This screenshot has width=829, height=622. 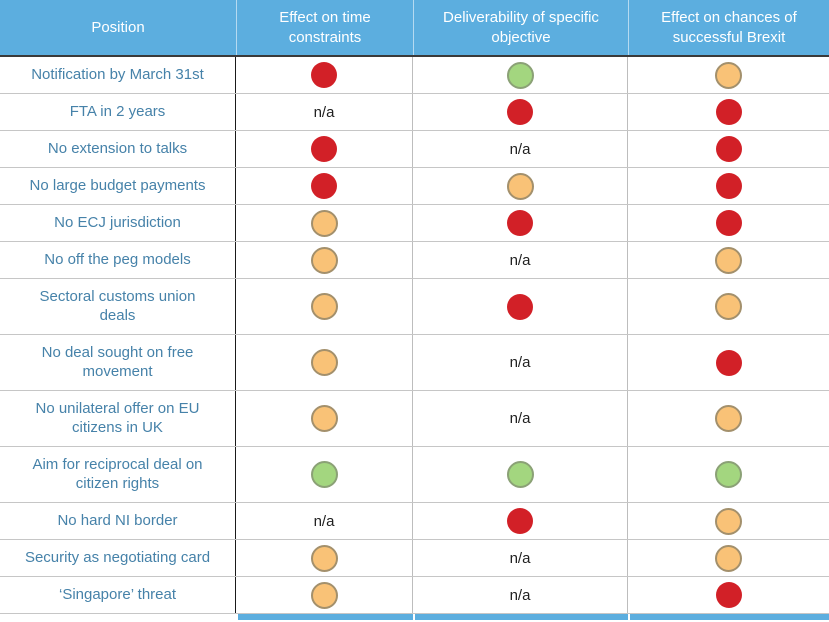 I want to click on header-effect-on-chances-of-successful-brexit: Effect on chances of successful Brexit, so click(x=728, y=27).